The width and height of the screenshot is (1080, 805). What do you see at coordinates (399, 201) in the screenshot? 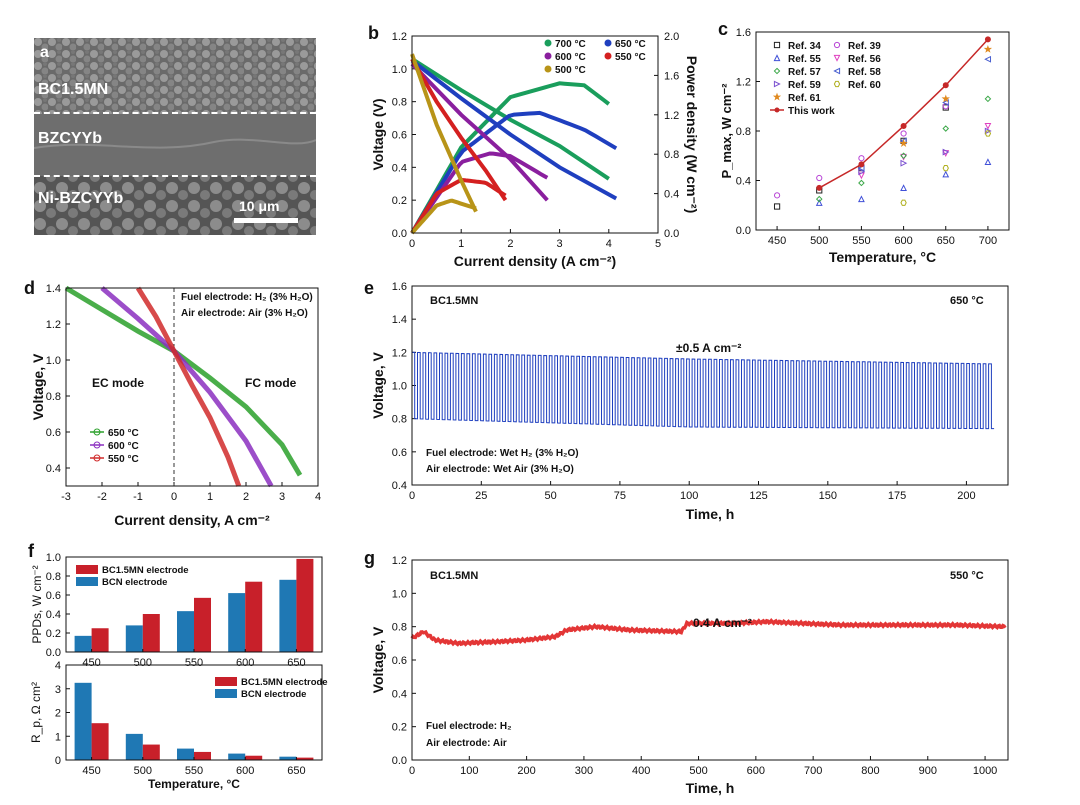
I see `y-tick-label: 0.2` at bounding box center [399, 201].